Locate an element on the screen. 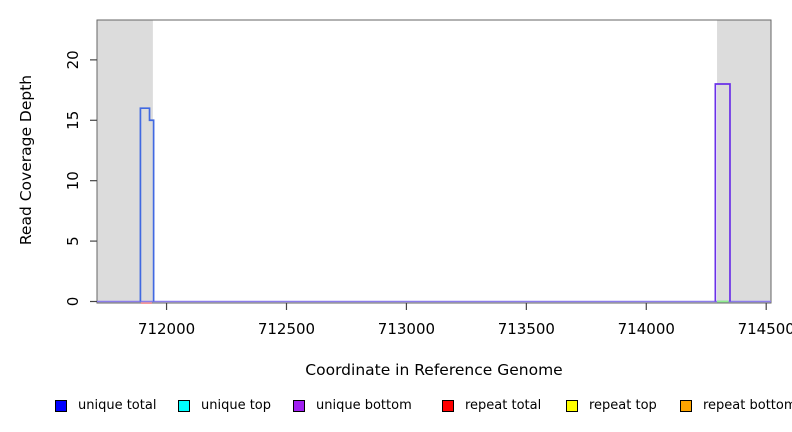 The image size is (792, 432). x-tick-label: 714500 is located at coordinates (765, 329).